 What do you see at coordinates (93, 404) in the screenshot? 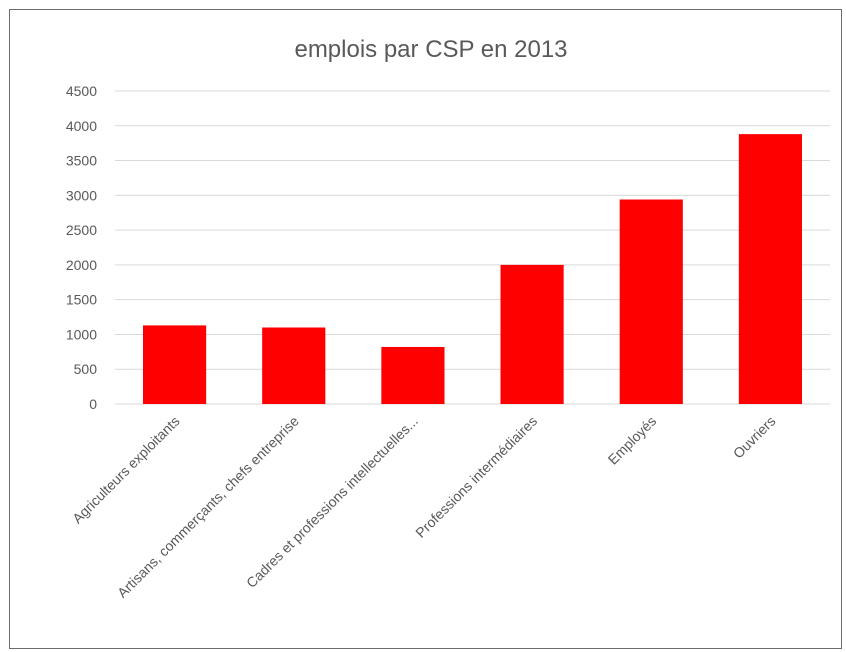
I see `y-tick-label: 0` at bounding box center [93, 404].